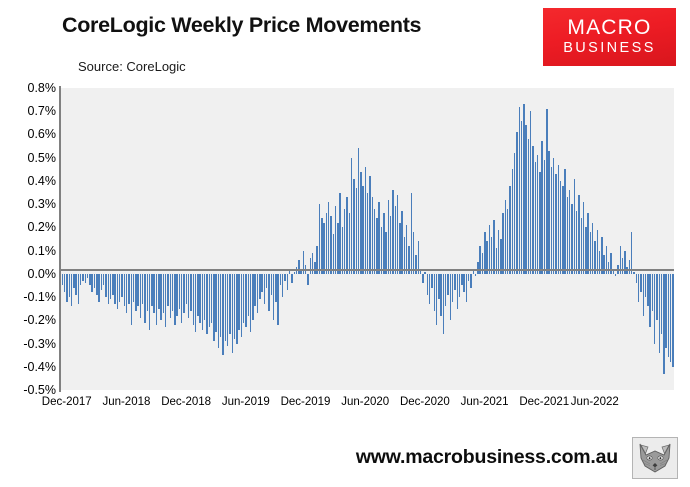  Describe the element at coordinates (424, 402) in the screenshot. I see `x-axis-tick-label: Dec-2020` at that location.